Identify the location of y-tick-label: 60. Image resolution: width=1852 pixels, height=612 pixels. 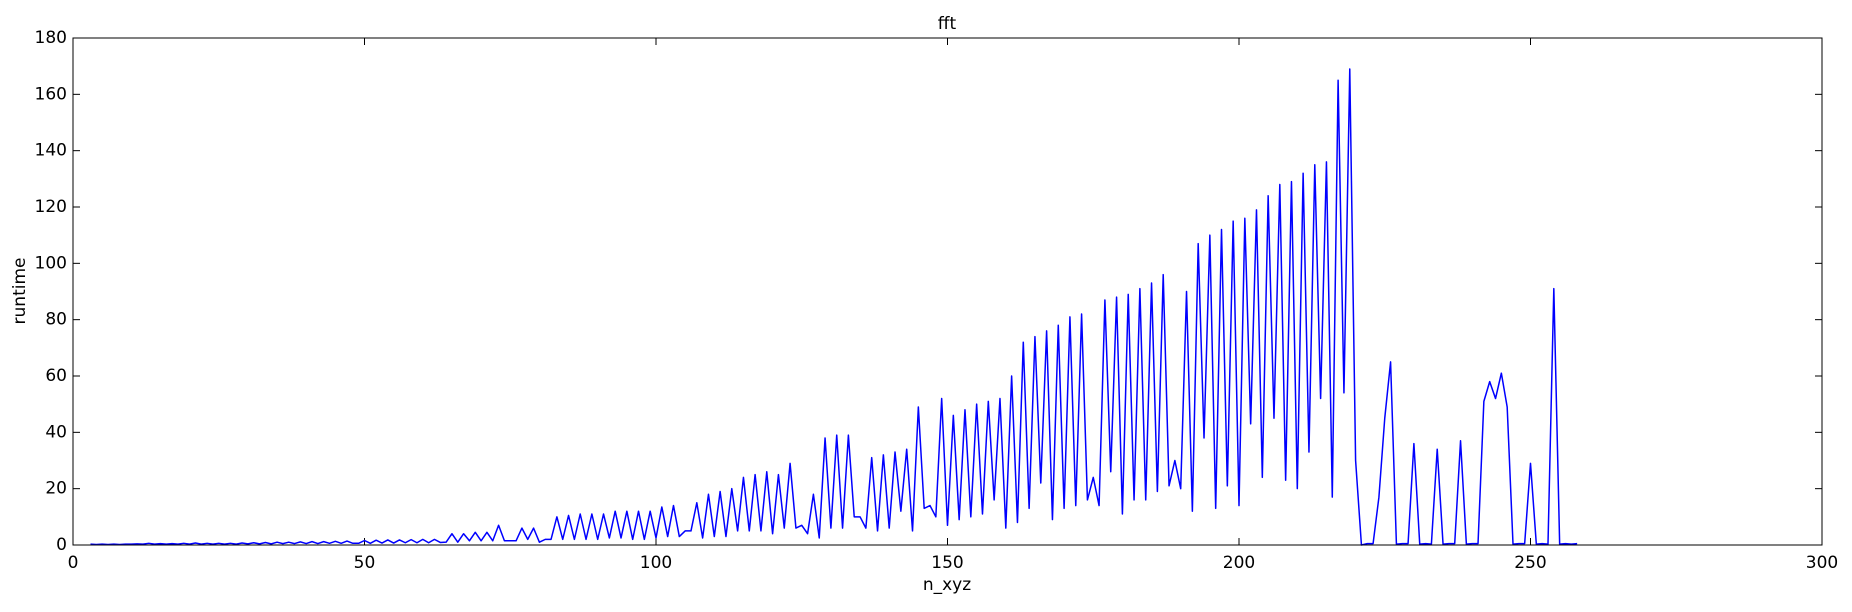
(56, 376).